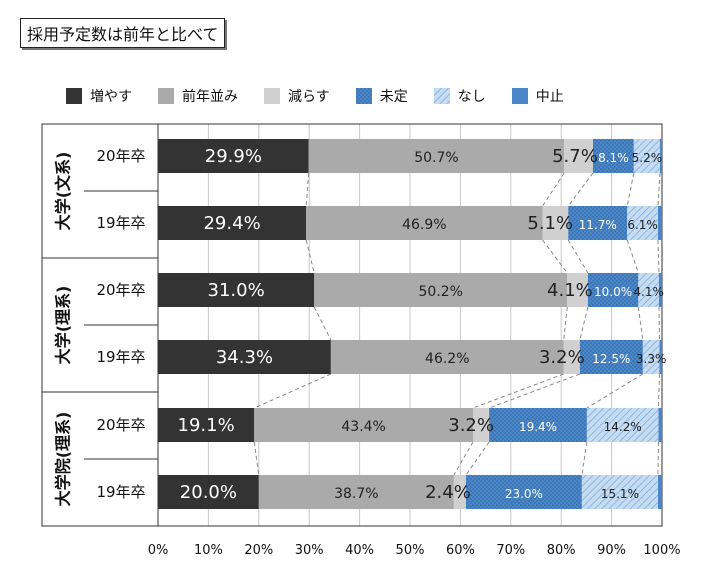 Image resolution: width=720 pixels, height=580 pixels. I want to click on data-label: 14.2%, so click(623, 427).